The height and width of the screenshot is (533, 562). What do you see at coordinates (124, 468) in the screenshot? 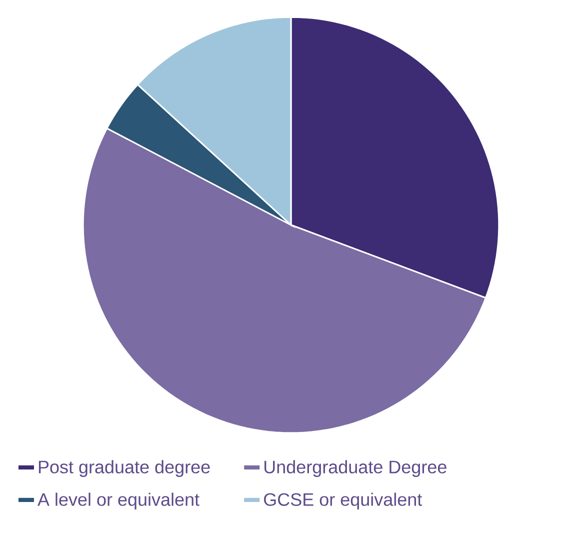
I see `legend-label: Post graduate degree` at bounding box center [124, 468].